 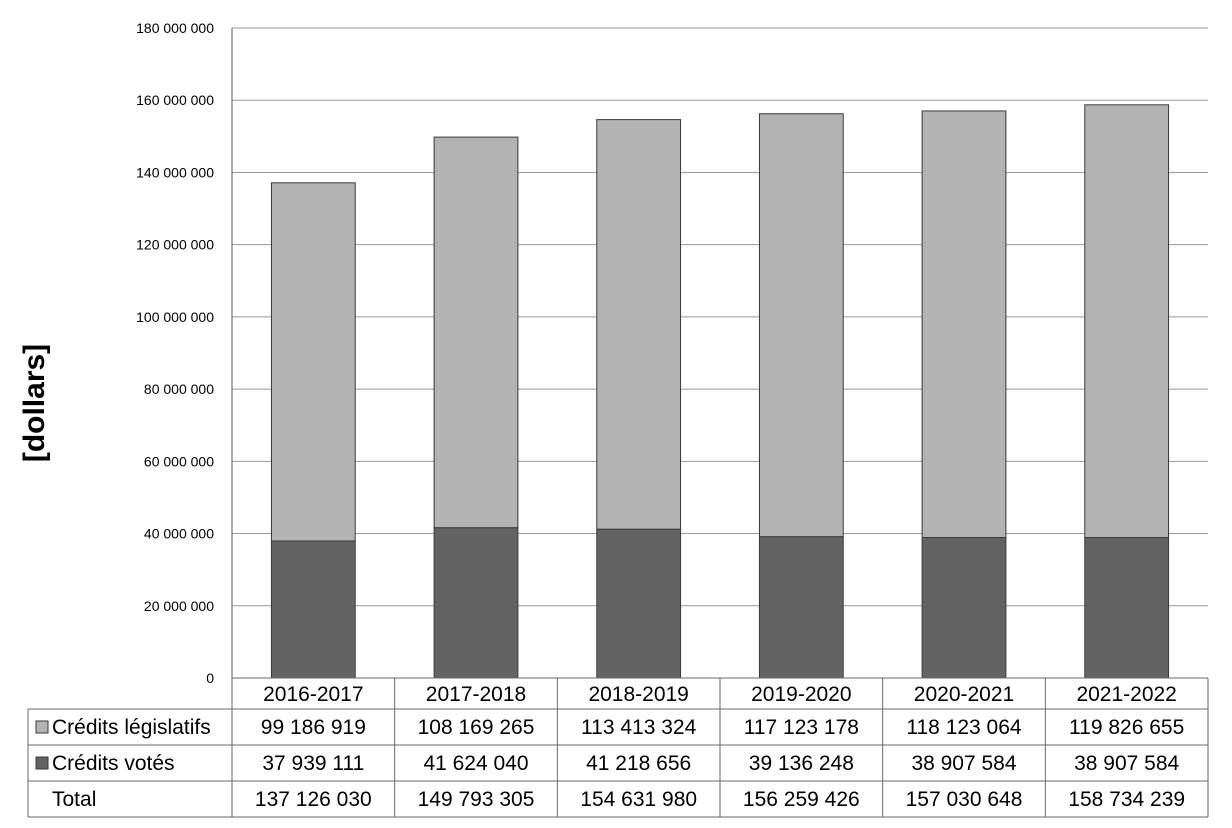 What do you see at coordinates (639, 727) in the screenshot?
I see `table-cell-value: 113 413 324` at bounding box center [639, 727].